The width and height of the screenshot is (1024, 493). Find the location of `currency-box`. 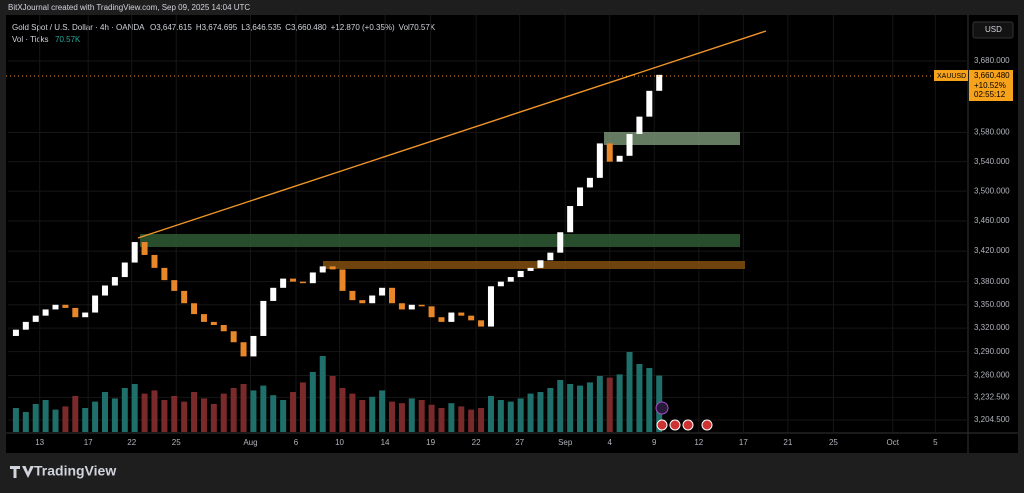

currency-box is located at coordinates (993, 30).